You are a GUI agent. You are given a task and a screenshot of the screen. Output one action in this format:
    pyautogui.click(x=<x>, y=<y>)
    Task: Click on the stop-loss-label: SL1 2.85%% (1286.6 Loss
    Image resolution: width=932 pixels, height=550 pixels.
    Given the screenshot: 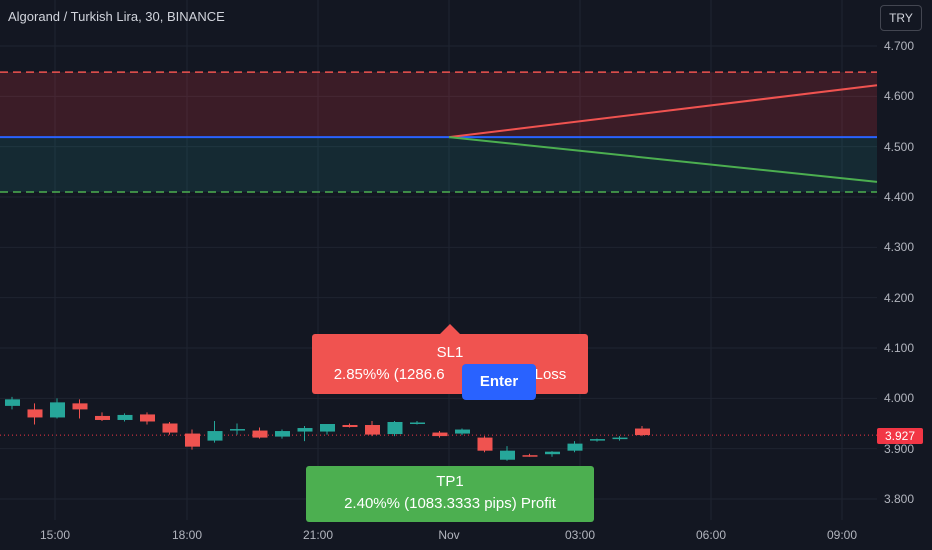 What is the action you would take?
    pyautogui.click(x=450, y=359)
    